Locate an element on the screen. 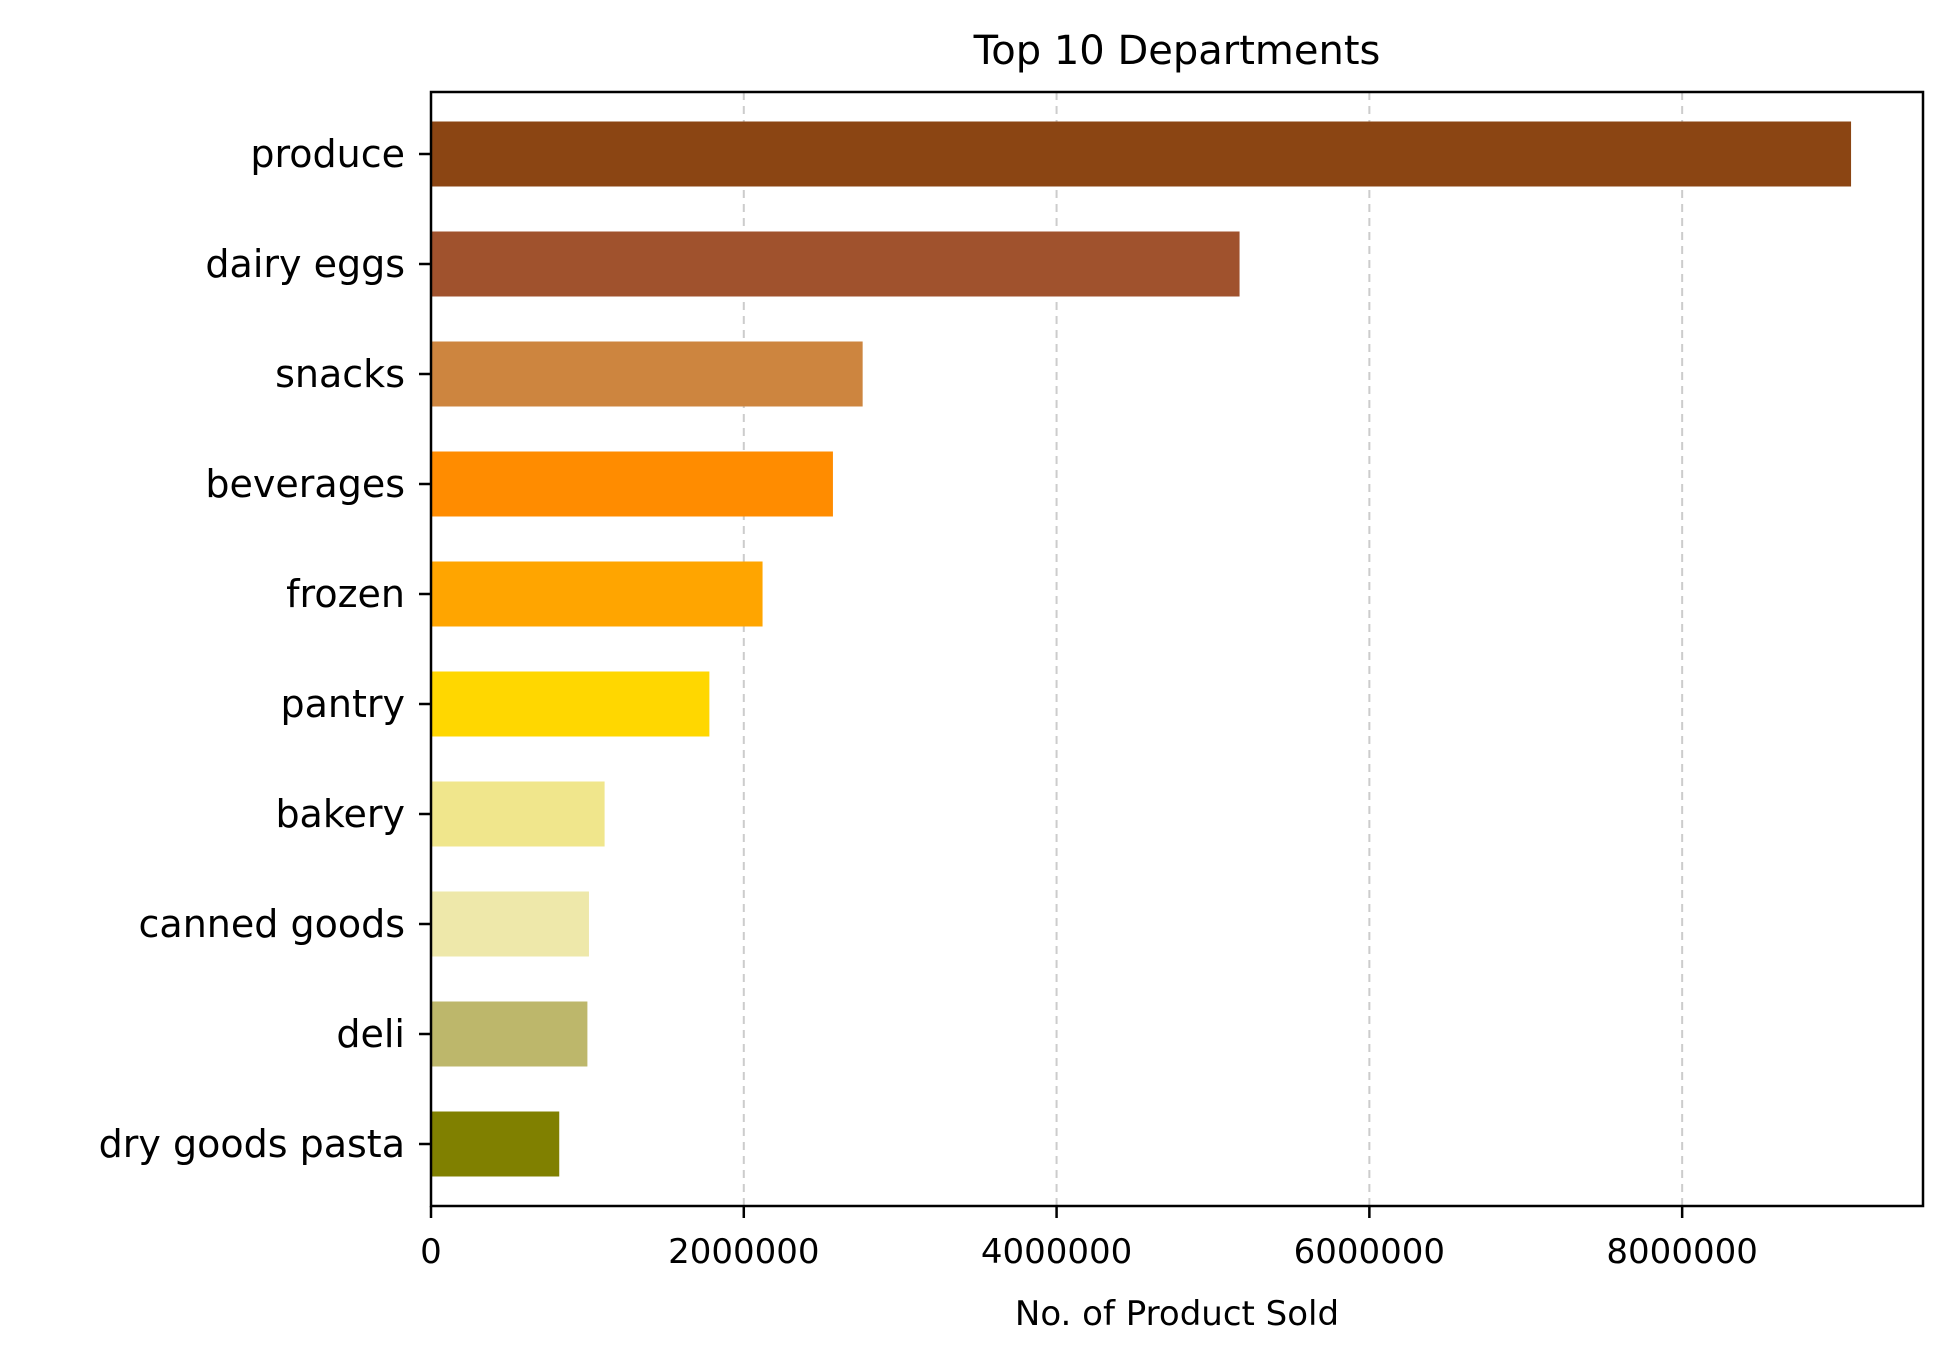 Image resolution: width=1946 pixels, height=1365 pixels. y-tick-label: dry goods pasta is located at coordinates (252, 1144).